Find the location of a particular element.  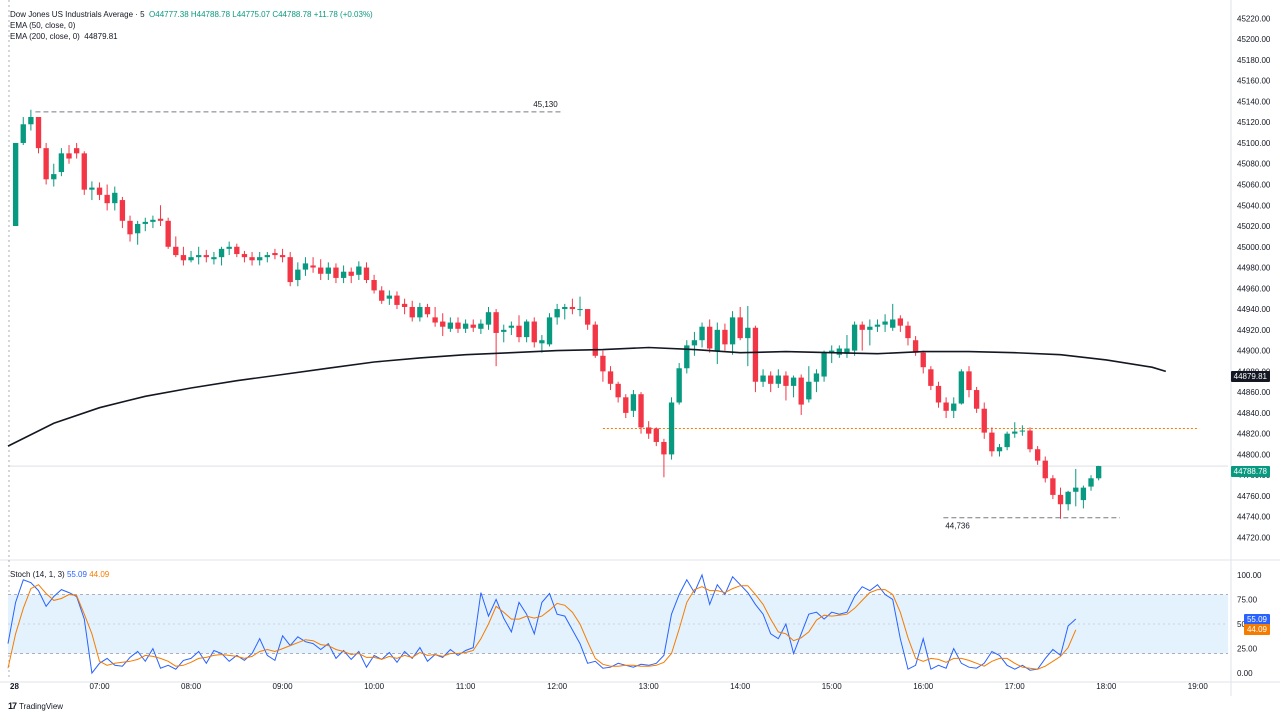

price-tick-label: 44980.00 is located at coordinates (1254, 268).